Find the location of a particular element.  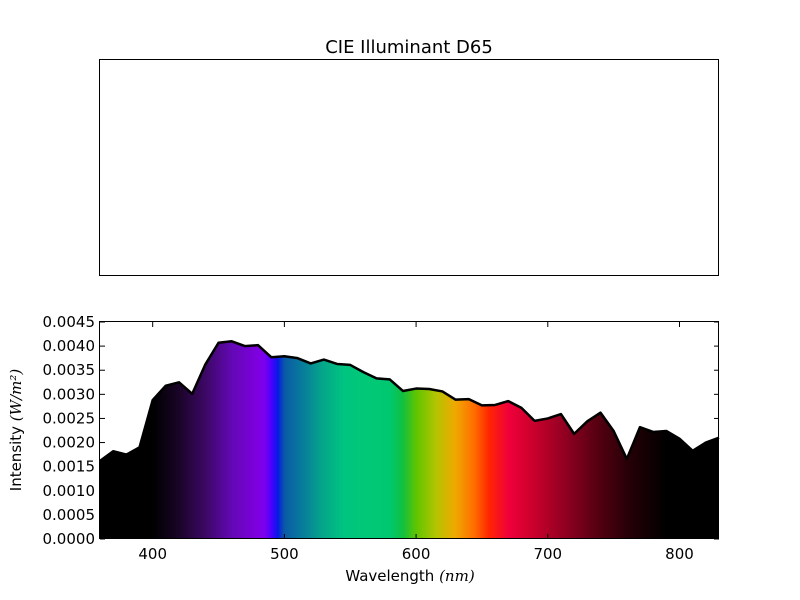

y-tick-label: 0.0000 is located at coordinates (69, 539).